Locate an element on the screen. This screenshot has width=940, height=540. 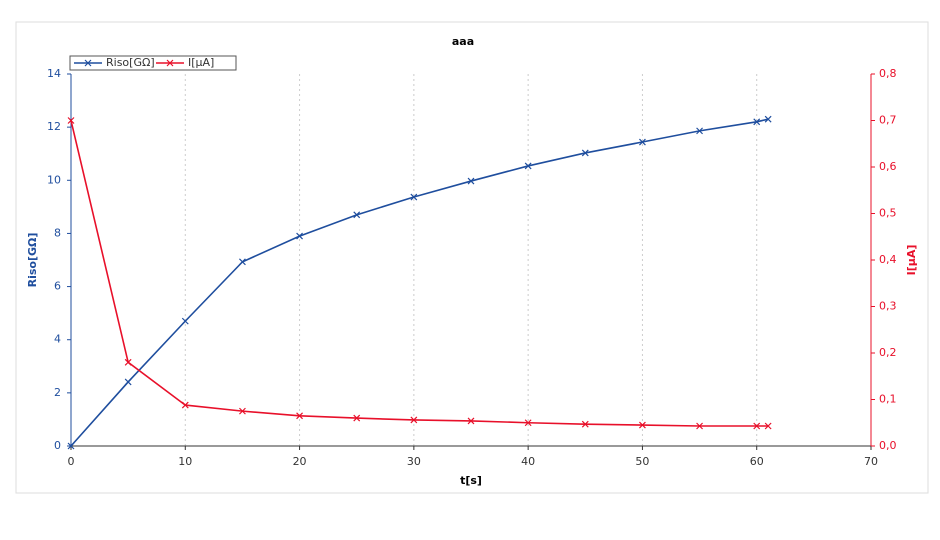
x-tick-label: 20 is located at coordinates (300, 461).